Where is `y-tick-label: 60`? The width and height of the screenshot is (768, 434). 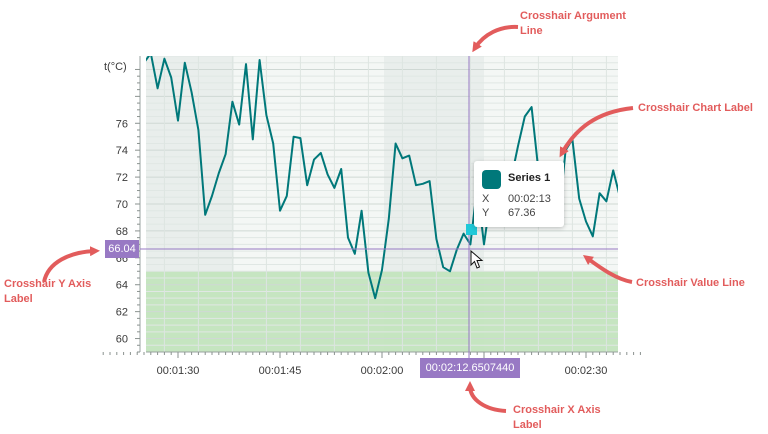 y-tick-label: 60 is located at coordinates (122, 340).